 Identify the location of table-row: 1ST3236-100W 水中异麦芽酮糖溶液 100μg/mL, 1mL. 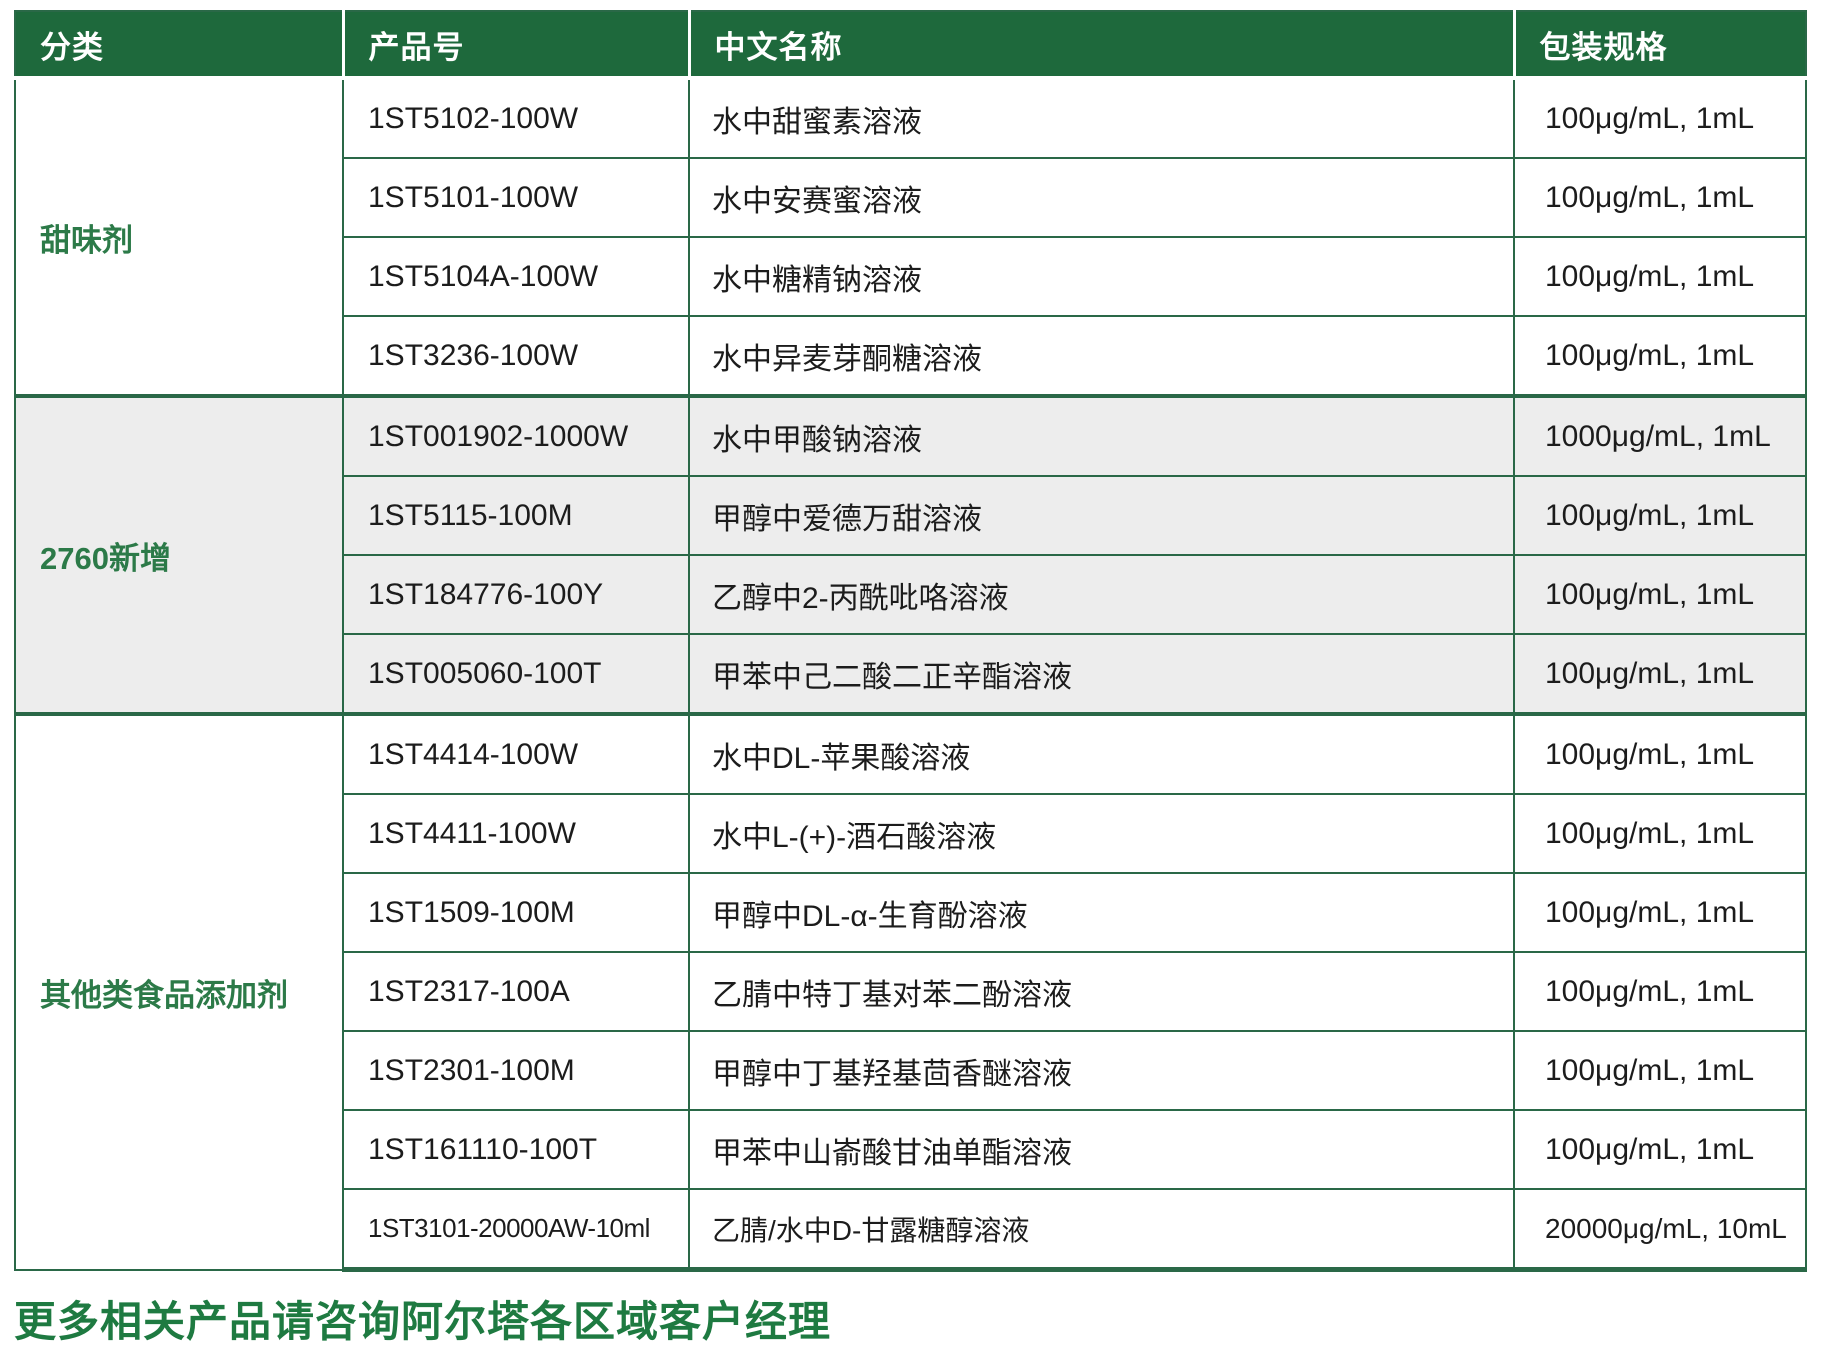
(911, 356).